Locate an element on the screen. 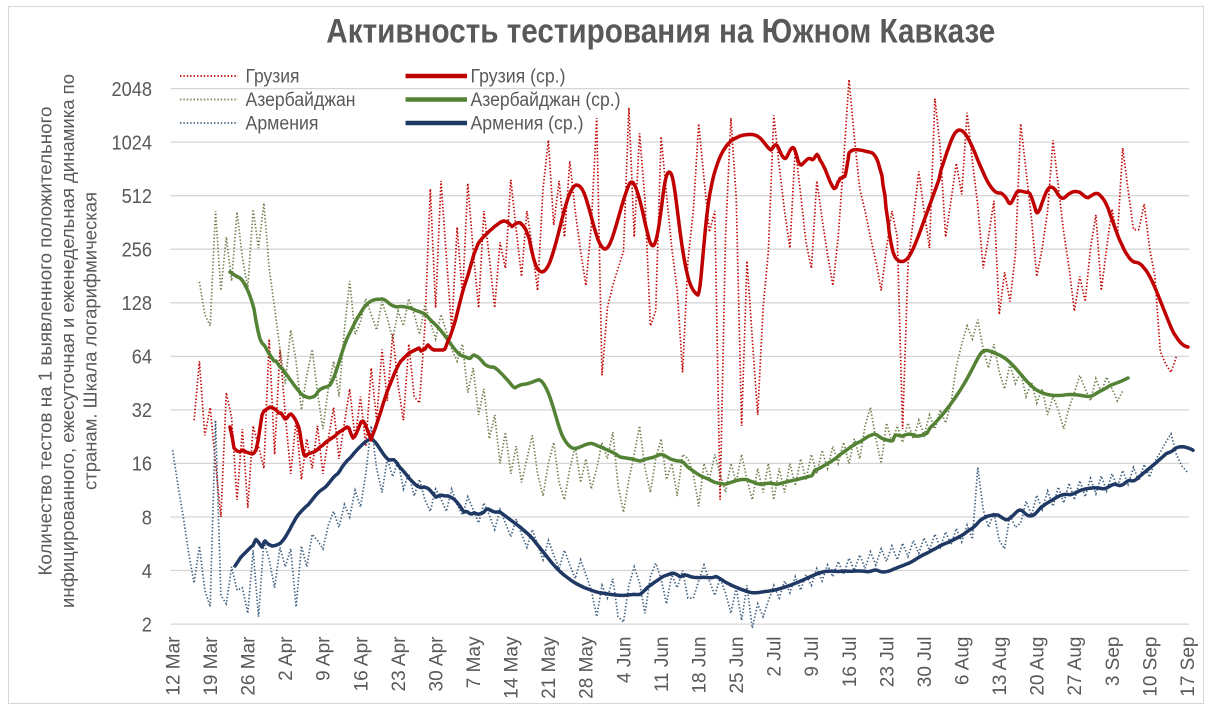  svg-text: 20 Aug is located at coordinates (1038, 666).